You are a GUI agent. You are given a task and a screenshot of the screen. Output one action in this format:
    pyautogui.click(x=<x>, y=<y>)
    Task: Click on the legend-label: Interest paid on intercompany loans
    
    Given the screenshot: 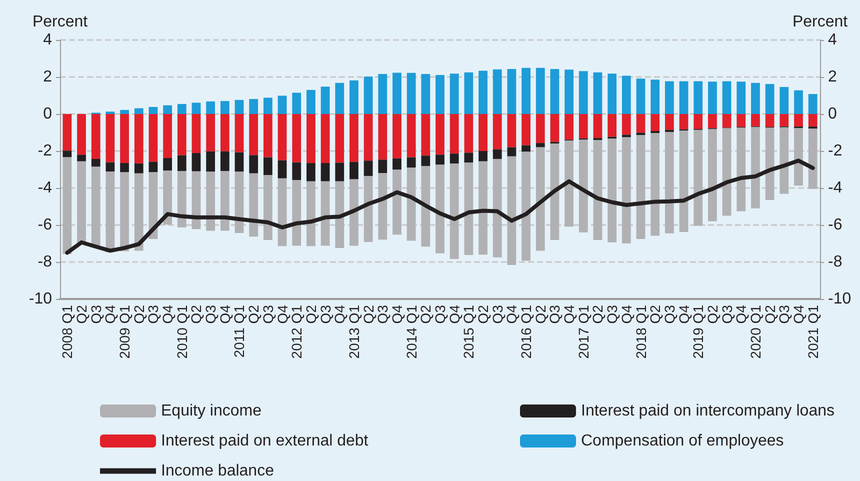 What is the action you would take?
    pyautogui.click(x=707, y=411)
    